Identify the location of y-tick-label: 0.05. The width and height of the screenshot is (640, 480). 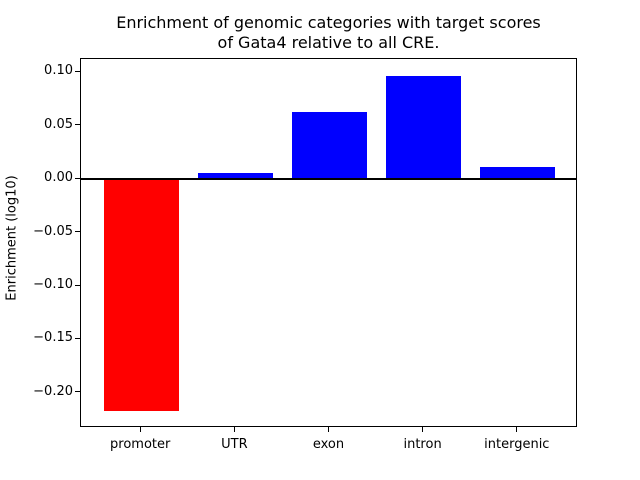
(58, 124).